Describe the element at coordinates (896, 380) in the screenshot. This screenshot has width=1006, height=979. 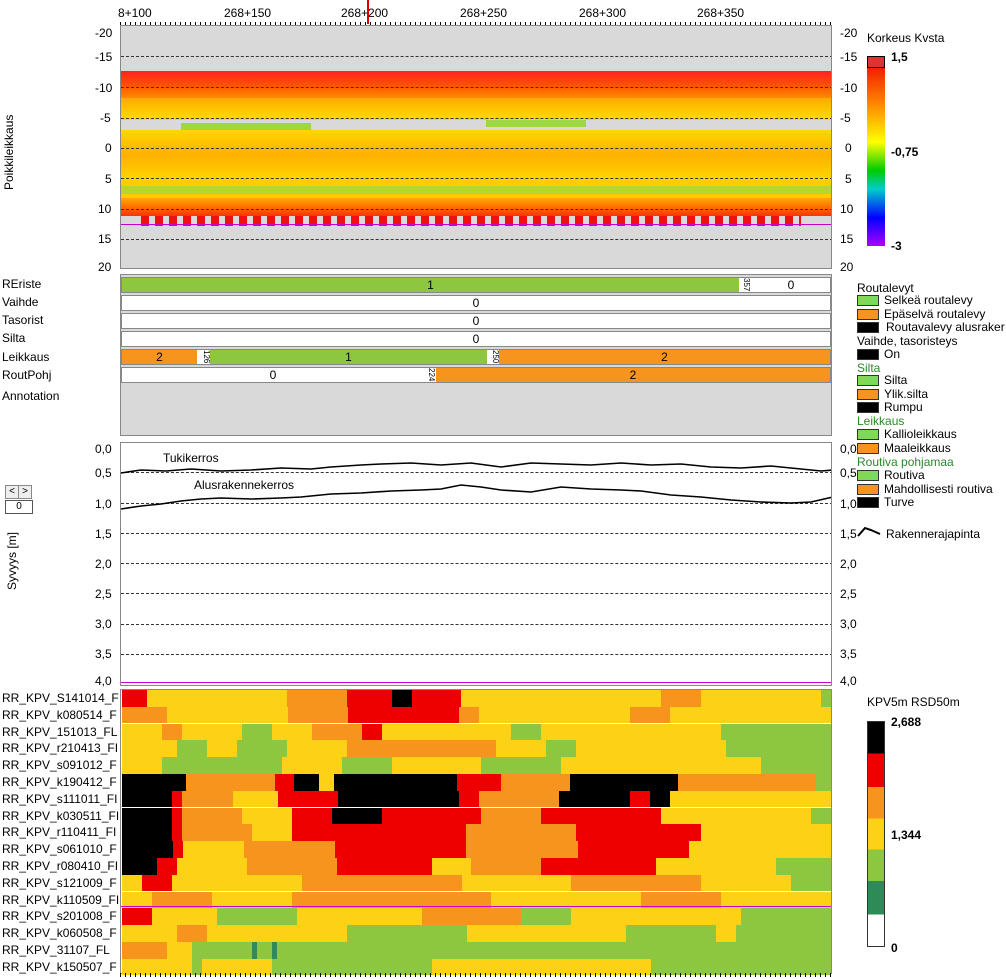
I see `legend-label: Silta` at that location.